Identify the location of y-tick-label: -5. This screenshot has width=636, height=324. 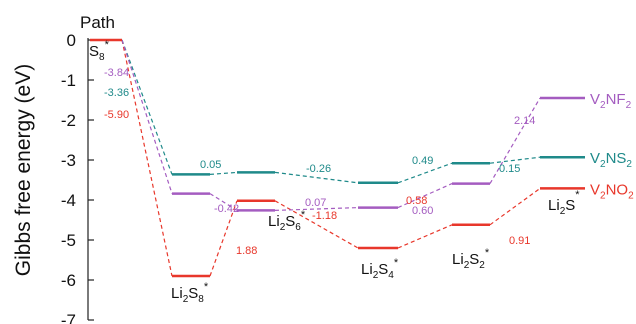
(68, 240).